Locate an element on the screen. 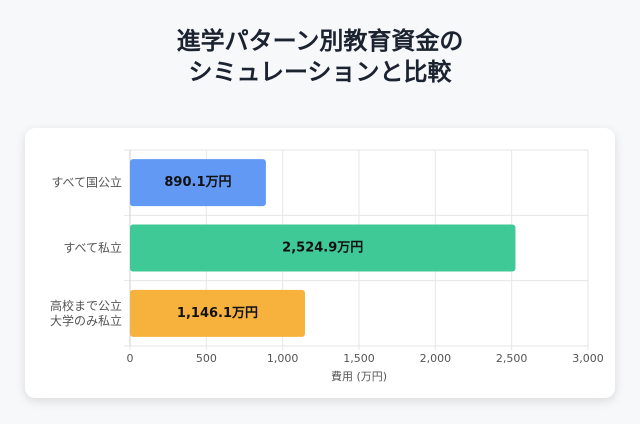  x-tick-label: 2,500 is located at coordinates (512, 358).